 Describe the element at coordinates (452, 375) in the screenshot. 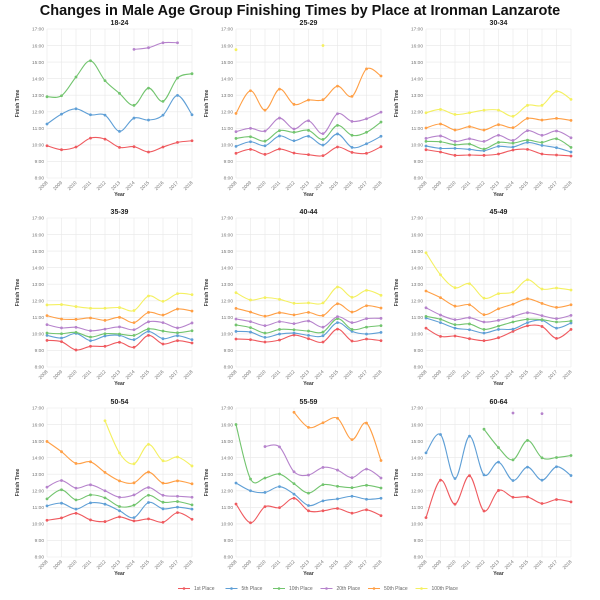

I see `x-tick-label: 2010` at that location.